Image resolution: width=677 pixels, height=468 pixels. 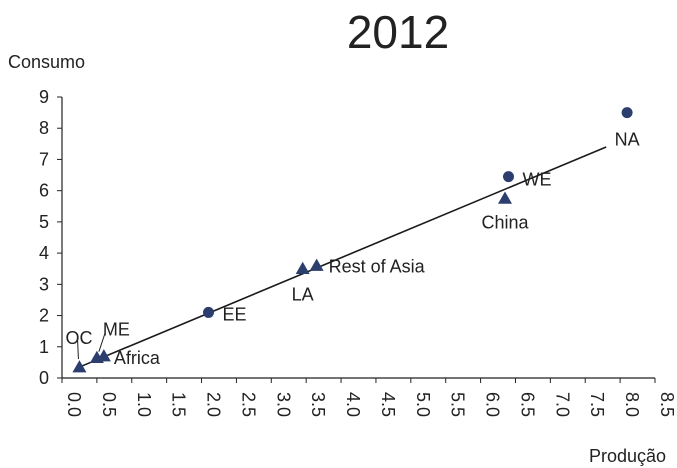 What do you see at coordinates (46, 62) in the screenshot?
I see `y-axis-label: Consumo` at bounding box center [46, 62].